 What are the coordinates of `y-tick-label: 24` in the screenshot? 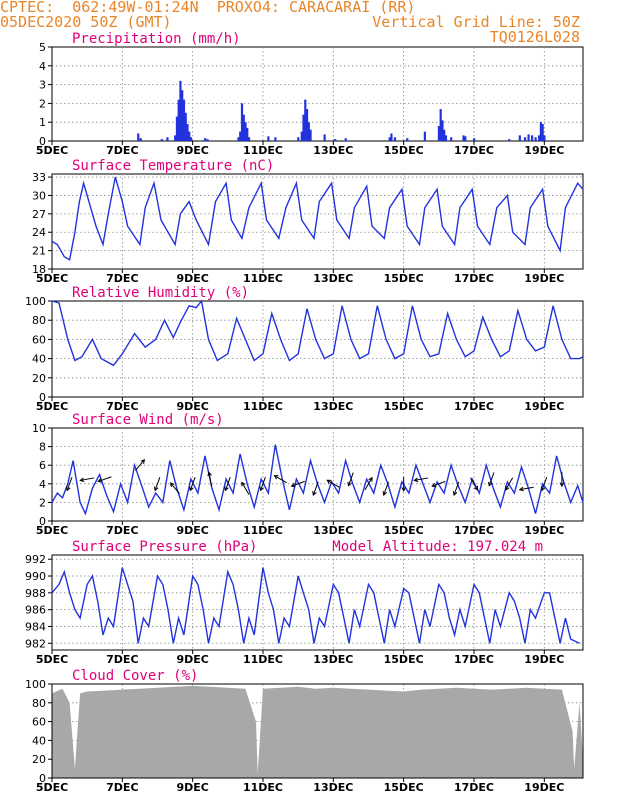 It's located at (39, 232).